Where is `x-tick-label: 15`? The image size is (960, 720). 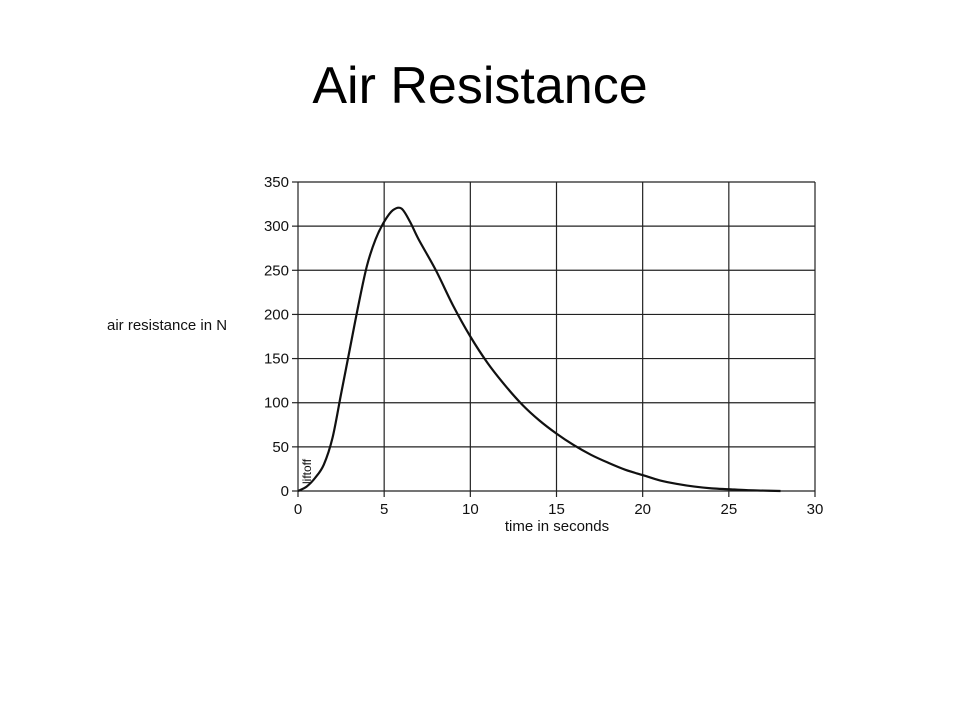 x-tick-label: 15 is located at coordinates (556, 509).